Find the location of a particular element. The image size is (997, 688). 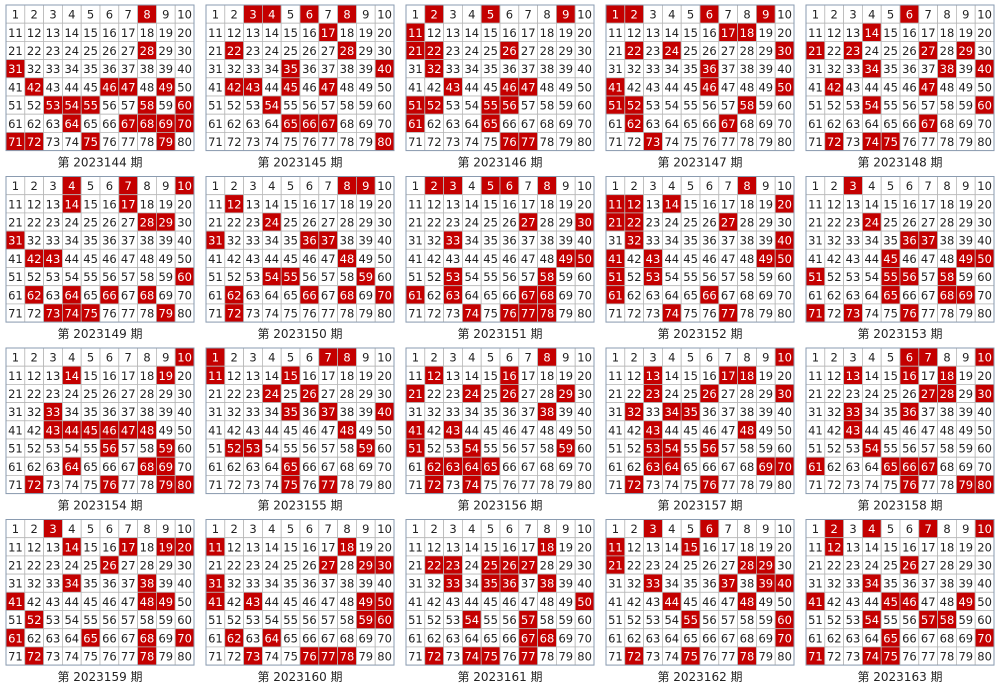

cell-number: 5 is located at coordinates (290, 358).